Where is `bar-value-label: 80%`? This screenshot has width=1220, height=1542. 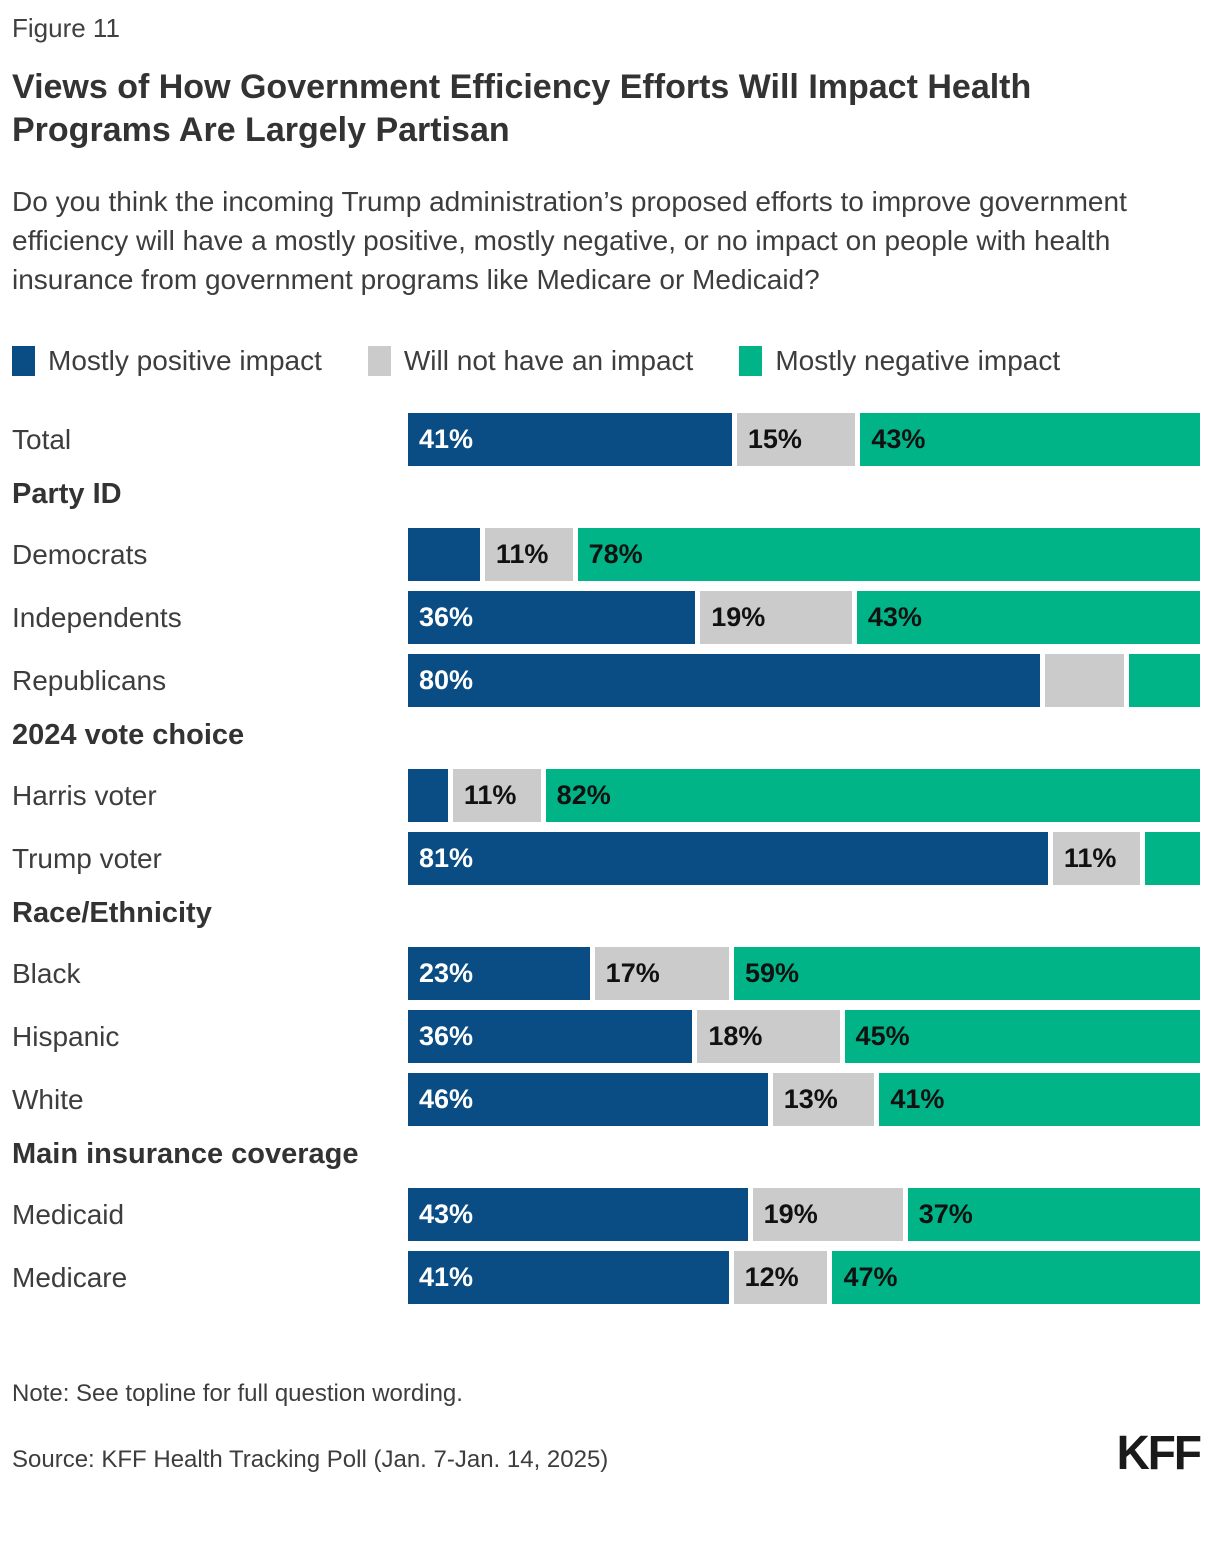
bar-value-label: 80% is located at coordinates (446, 680).